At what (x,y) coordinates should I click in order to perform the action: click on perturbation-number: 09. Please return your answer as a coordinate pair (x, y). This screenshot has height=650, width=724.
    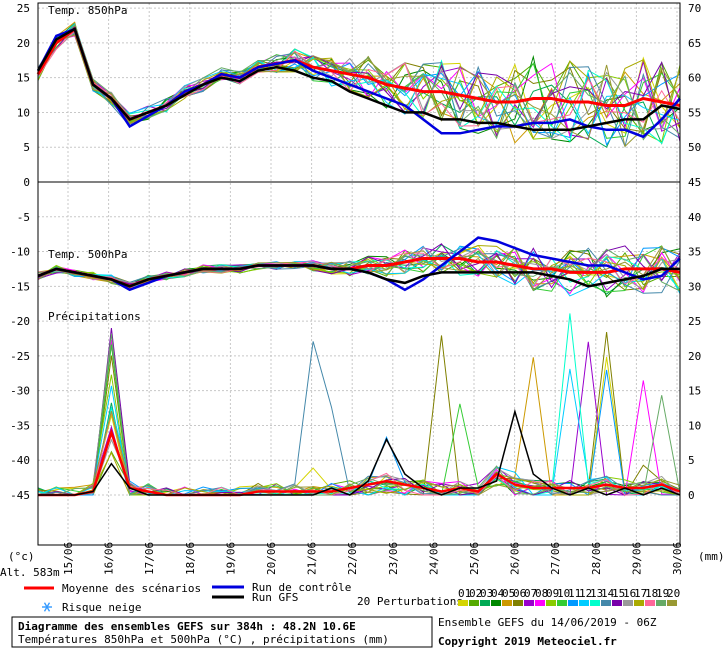
    Looking at the image, I should click on (552, 593).